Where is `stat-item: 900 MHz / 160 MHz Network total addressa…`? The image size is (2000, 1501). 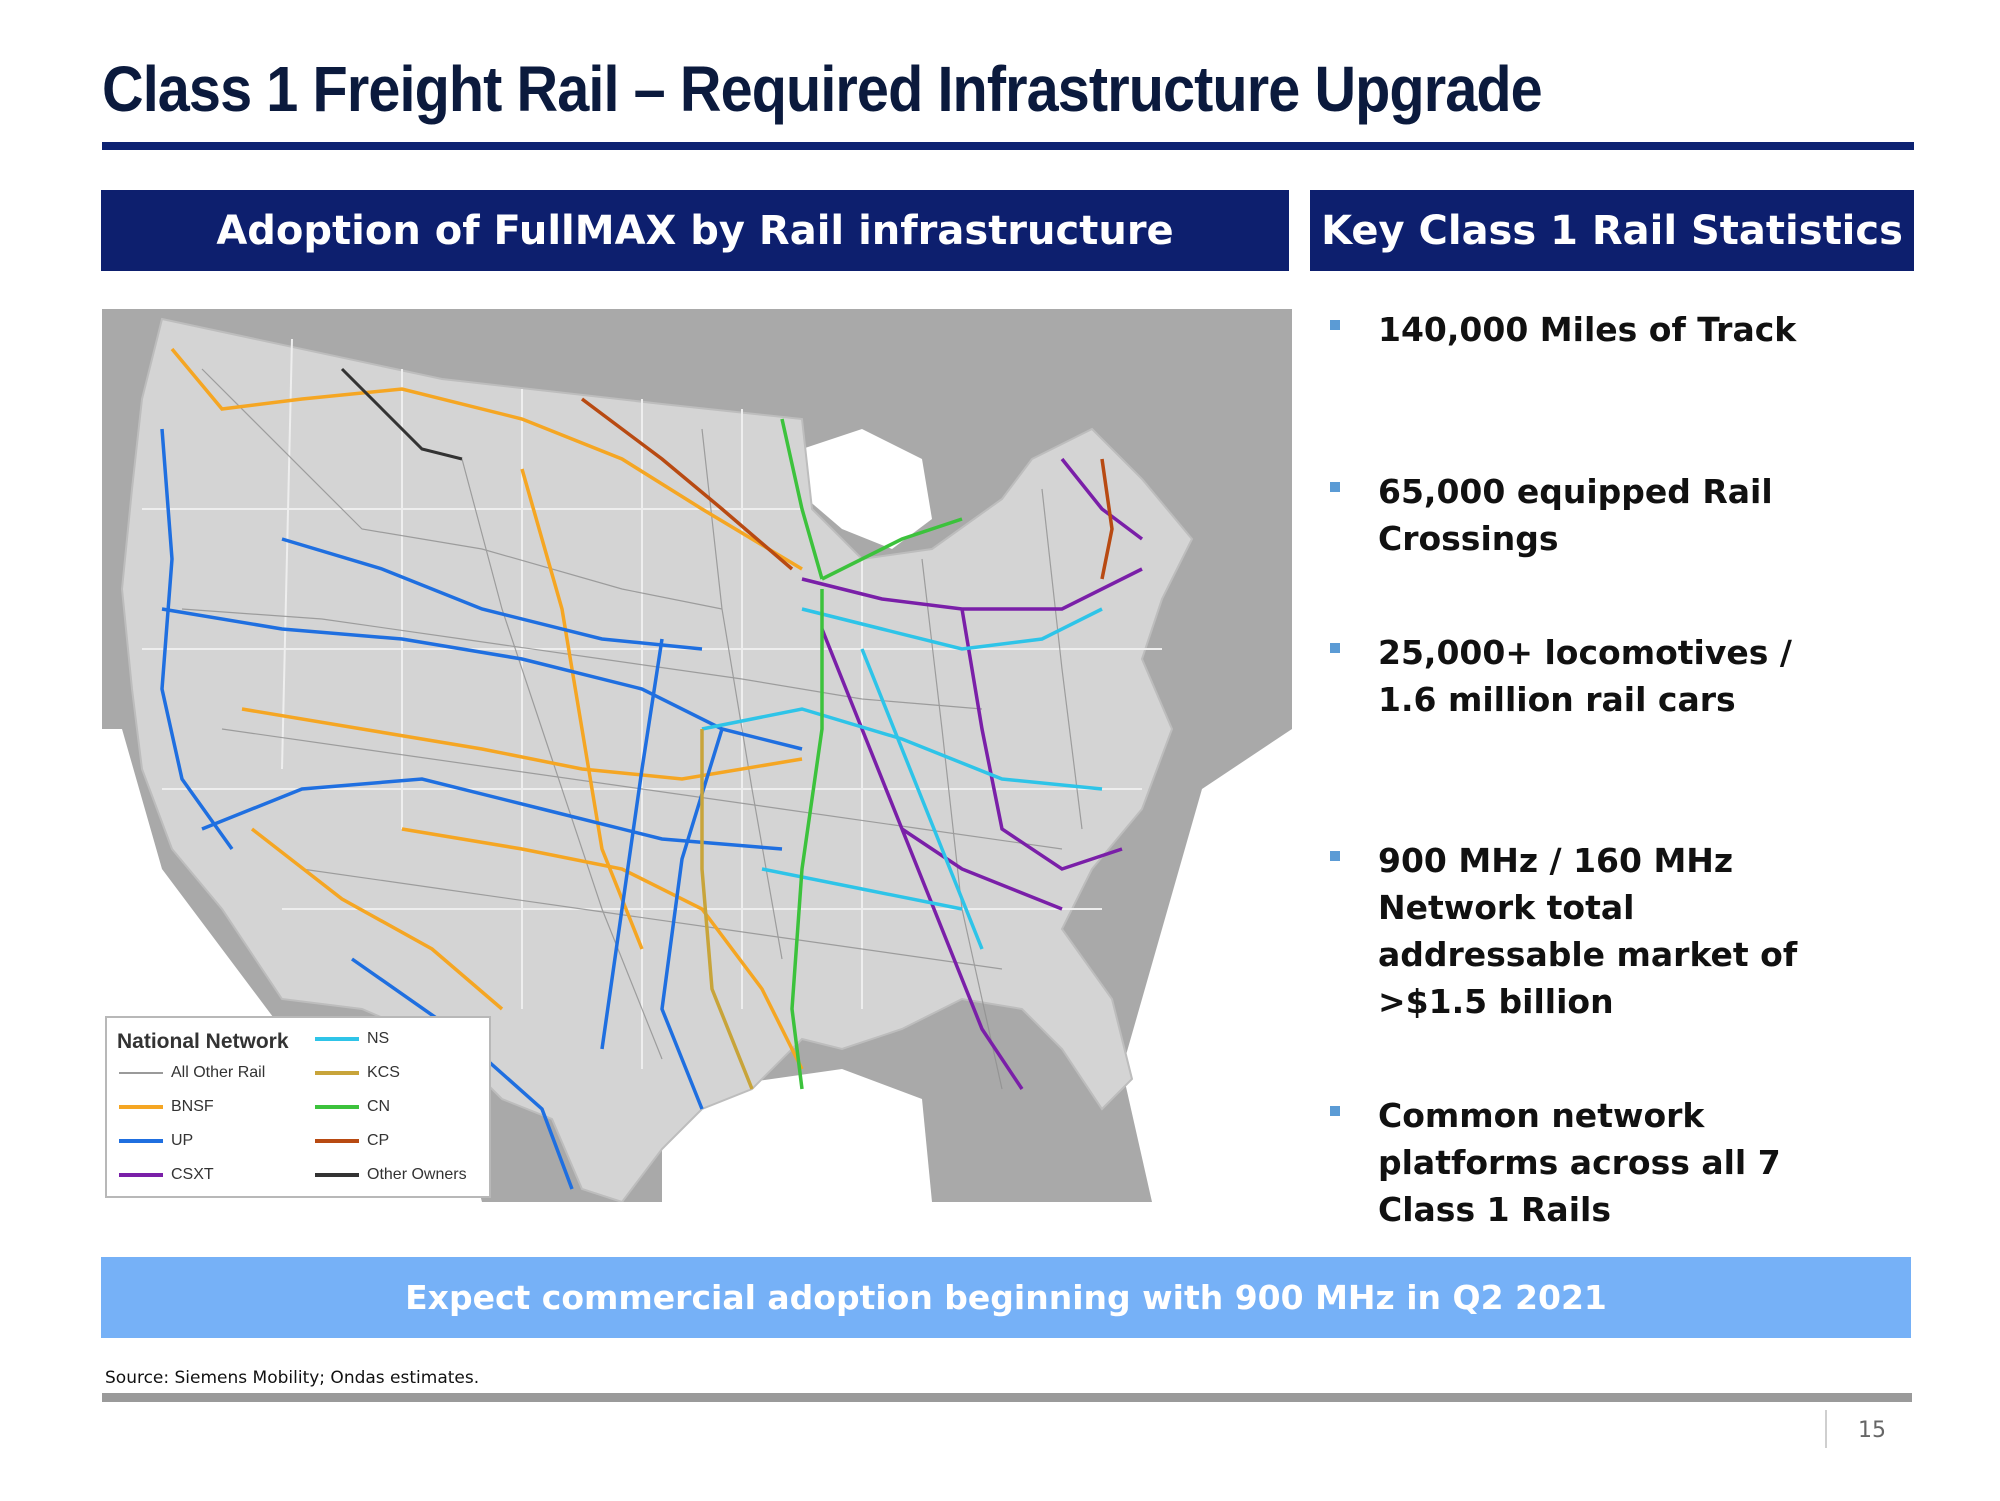
stat-item: 900 MHz / 160 MHz Network total addressa… is located at coordinates (1620, 931).